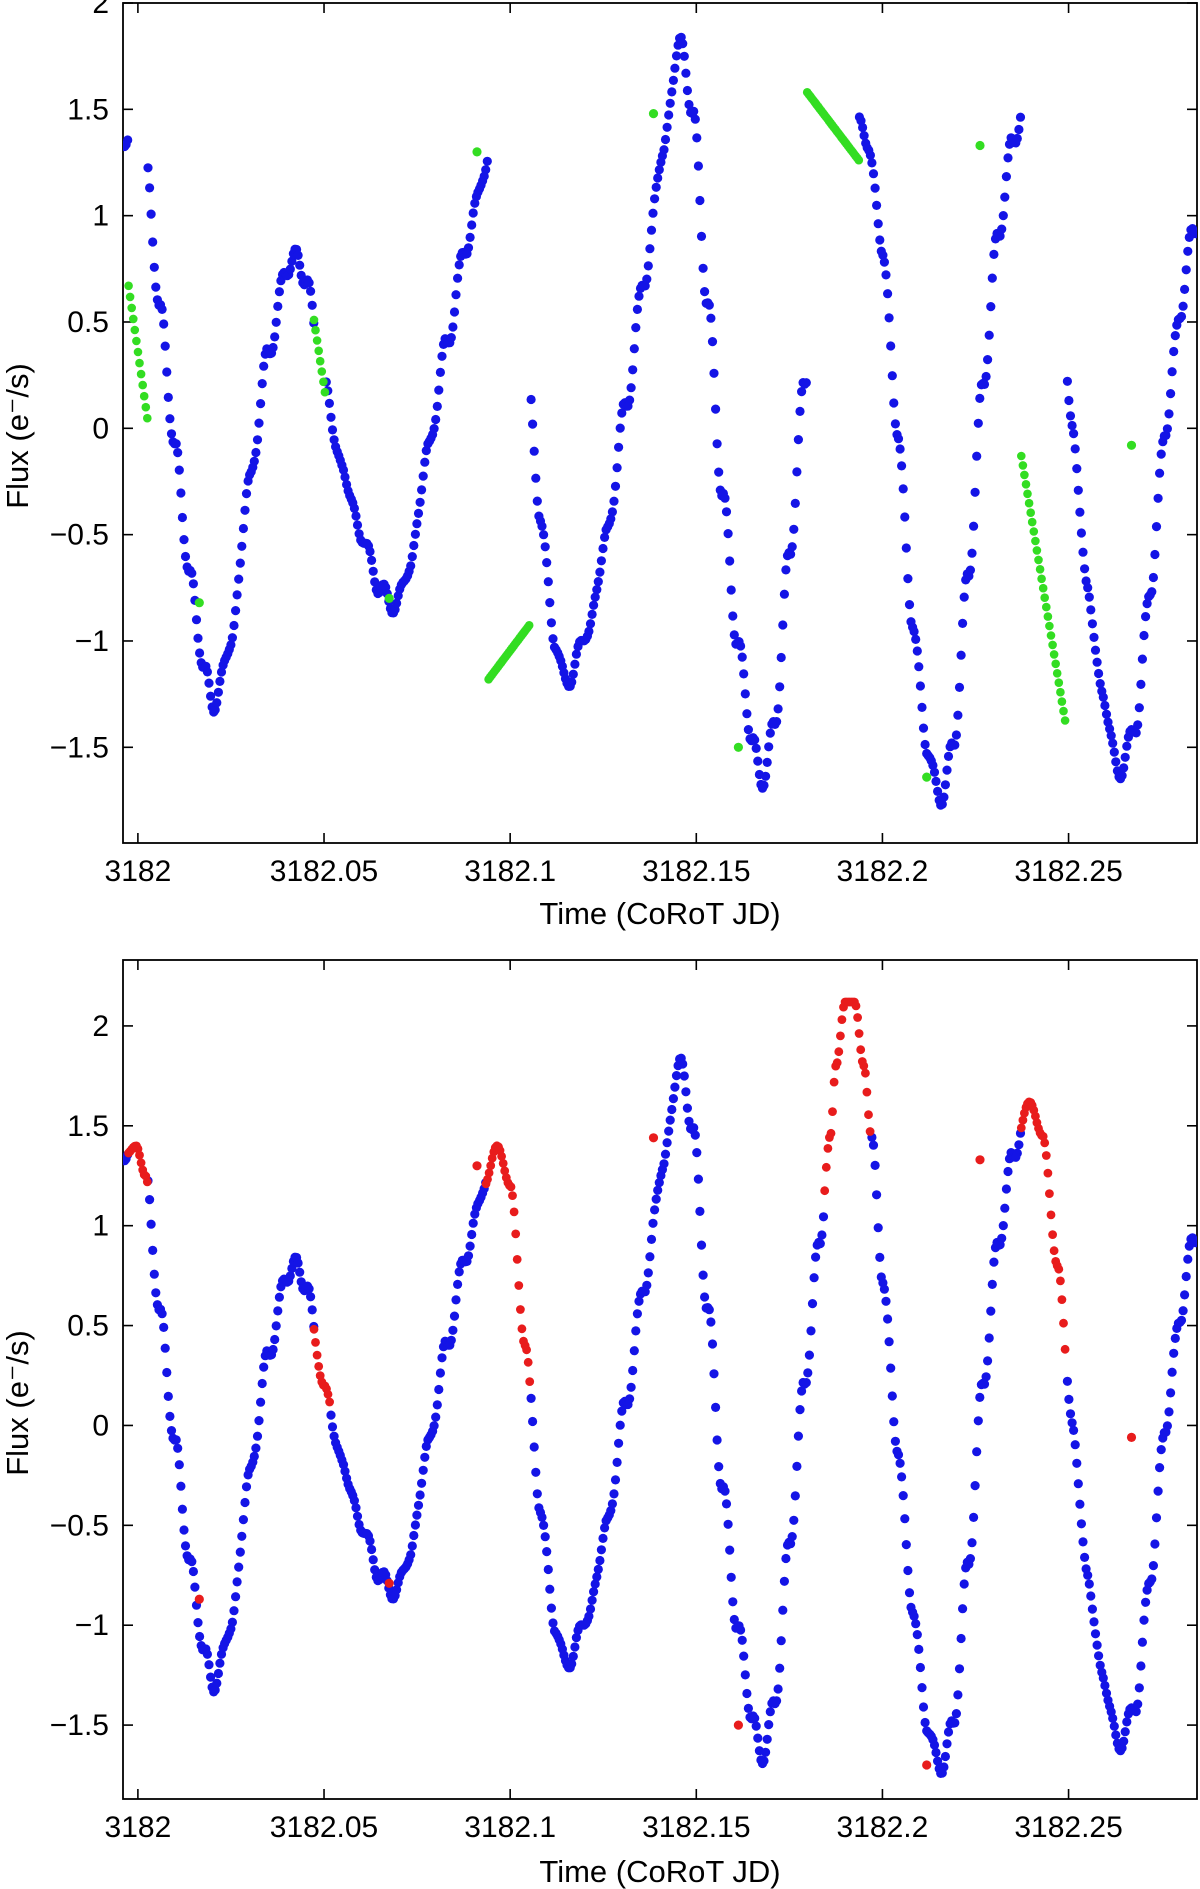 The height and width of the screenshot is (1889, 1200). What do you see at coordinates (88, 1326) in the screenshot?
I see `y-tick-label: 0.5` at bounding box center [88, 1326].